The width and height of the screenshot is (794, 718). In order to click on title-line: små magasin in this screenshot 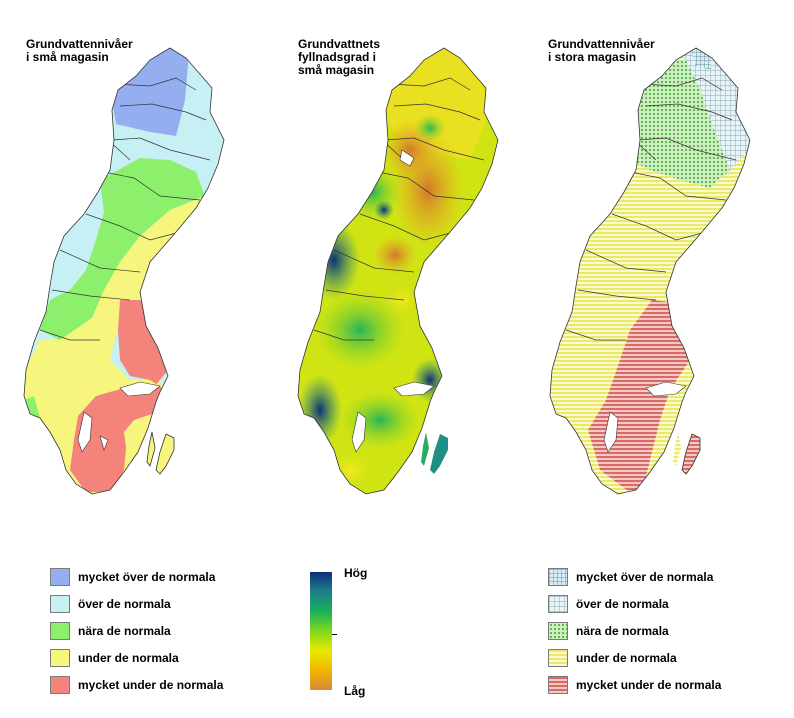, I will do `click(336, 70)`.